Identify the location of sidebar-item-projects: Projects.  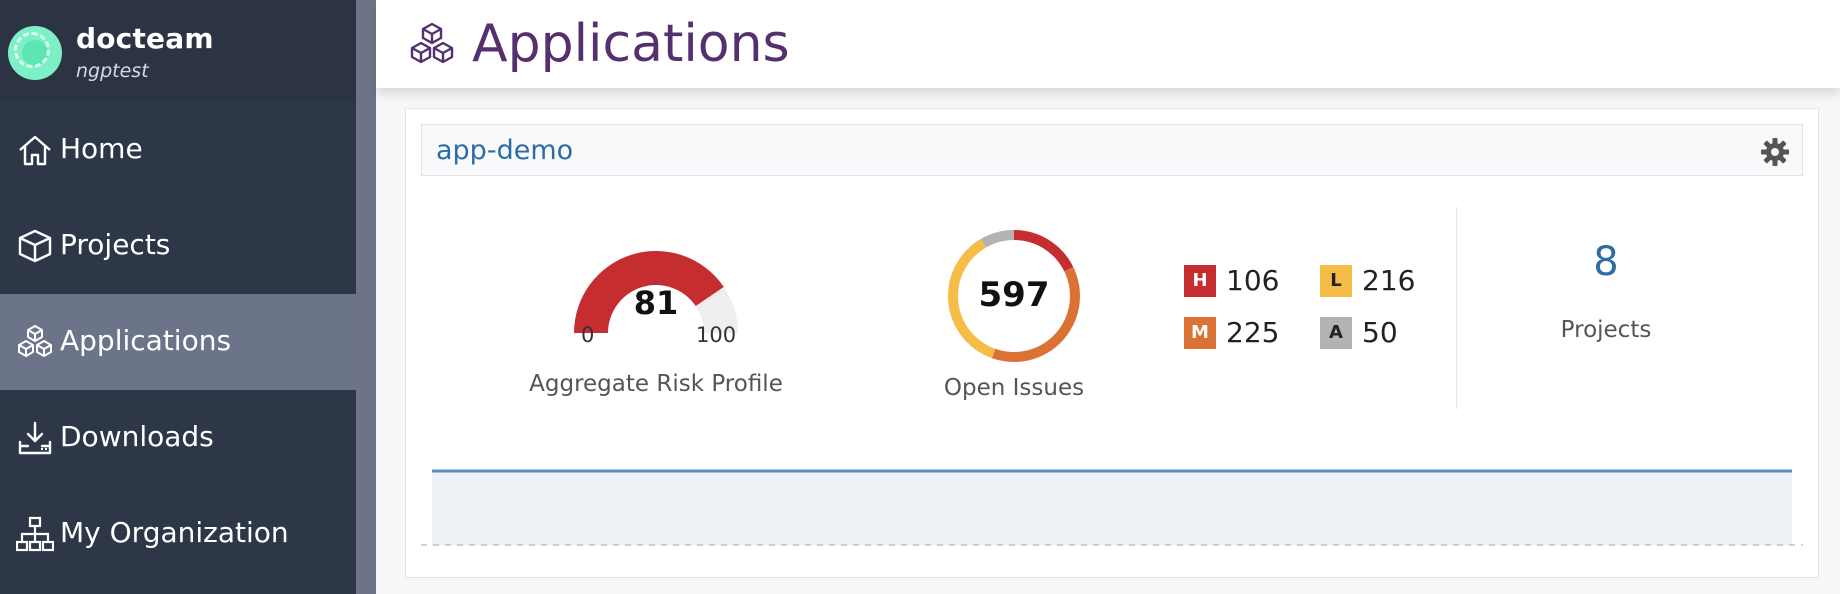
(178, 246).